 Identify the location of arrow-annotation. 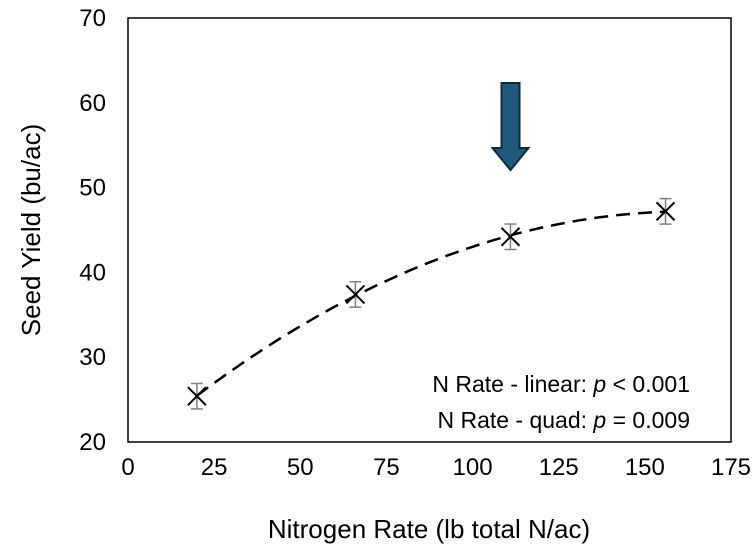
(510, 127).